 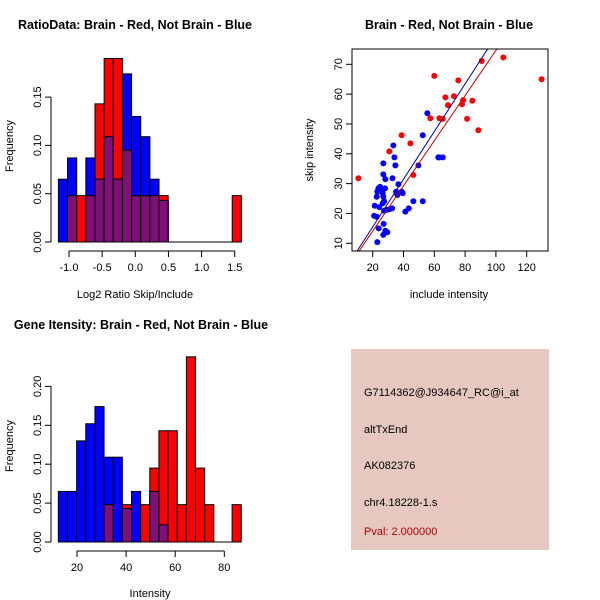 I want to click on scatter-plot: 20 40 60 80 100 120 10 20 30 40 50 60 70, so click(x=441, y=161).